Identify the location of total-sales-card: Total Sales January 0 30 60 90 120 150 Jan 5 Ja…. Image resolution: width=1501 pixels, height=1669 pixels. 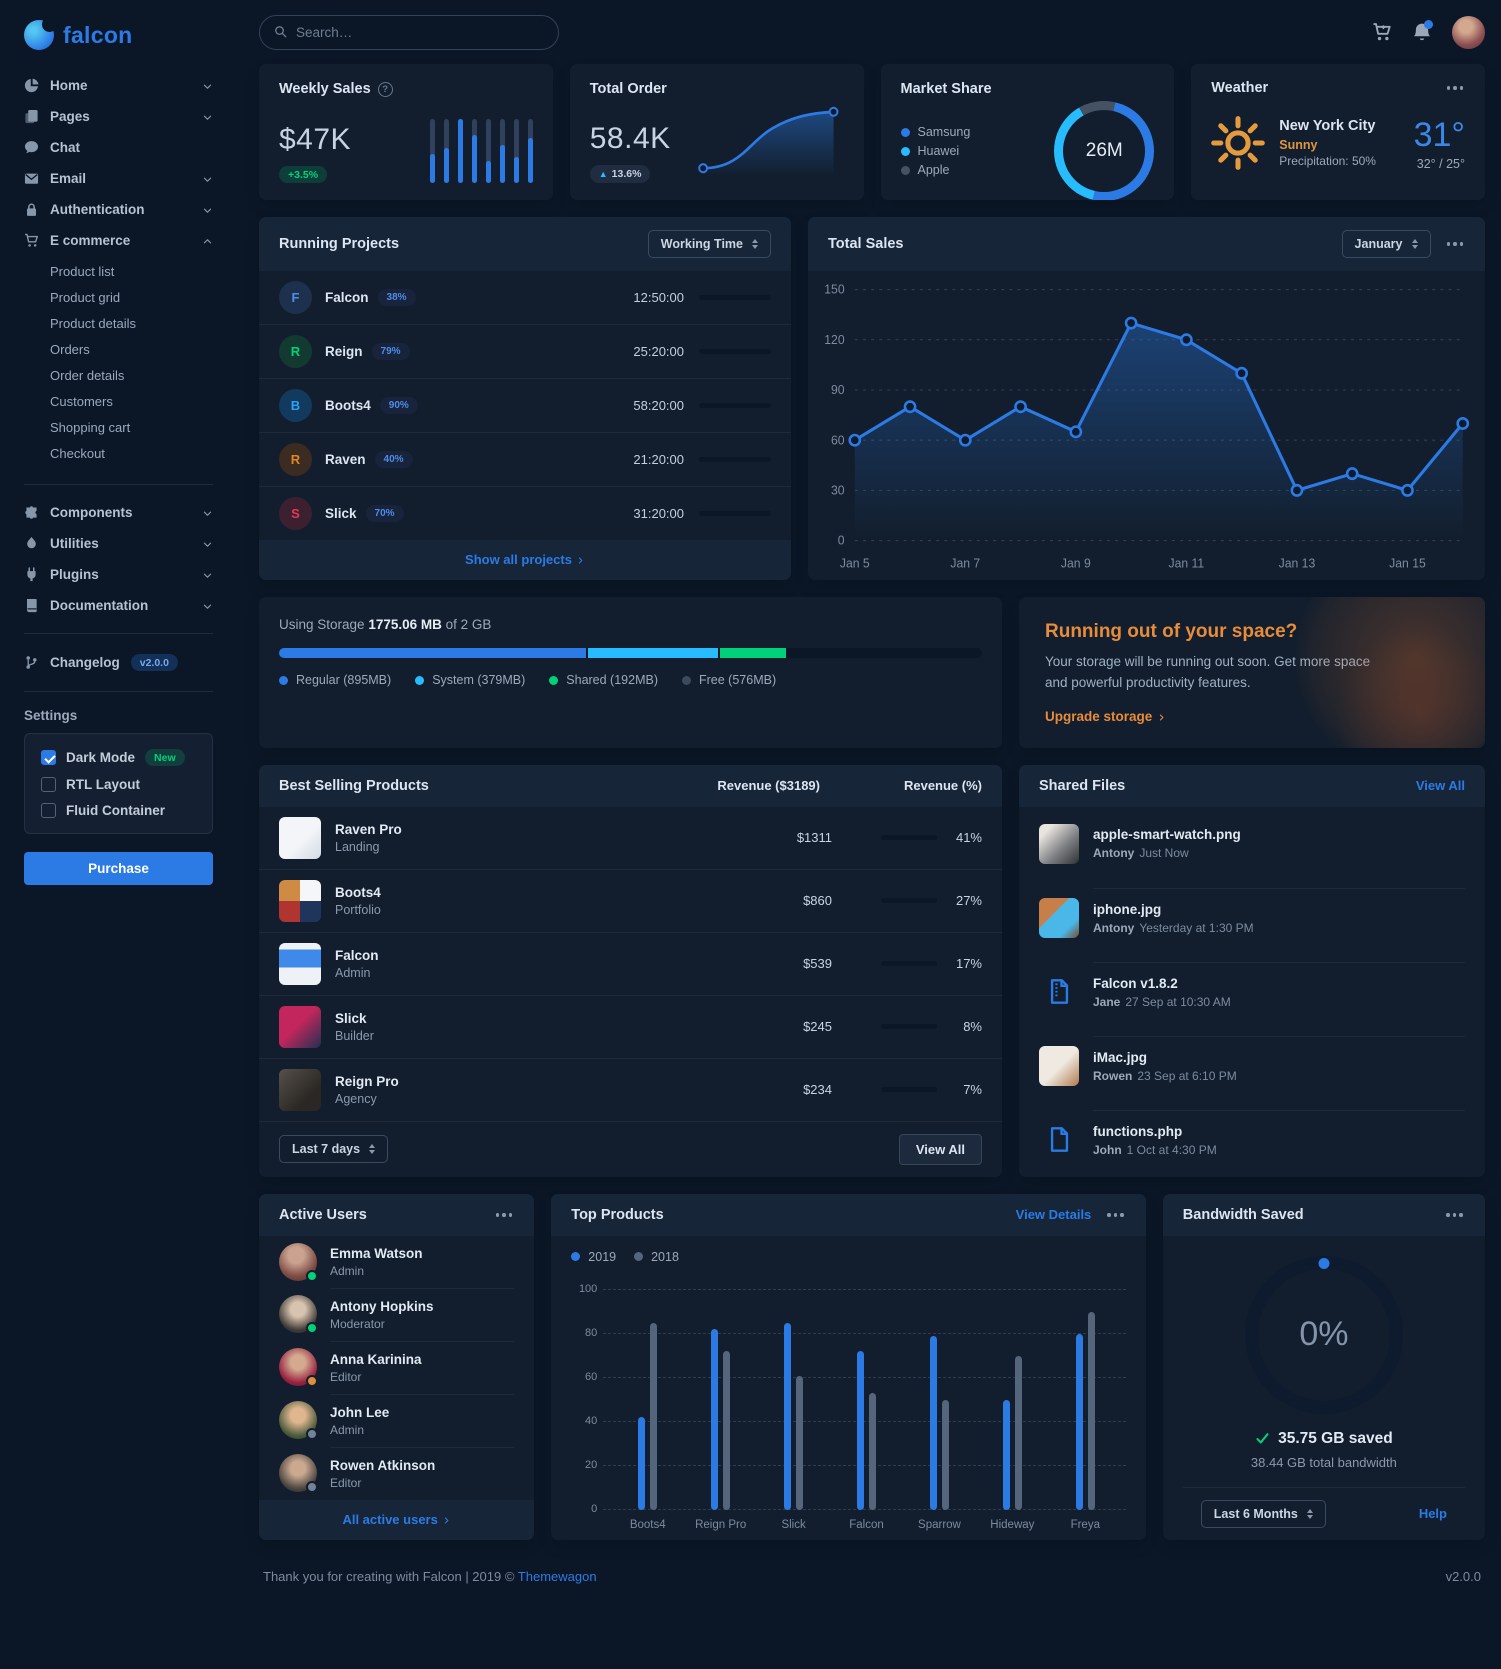
(1146, 398).